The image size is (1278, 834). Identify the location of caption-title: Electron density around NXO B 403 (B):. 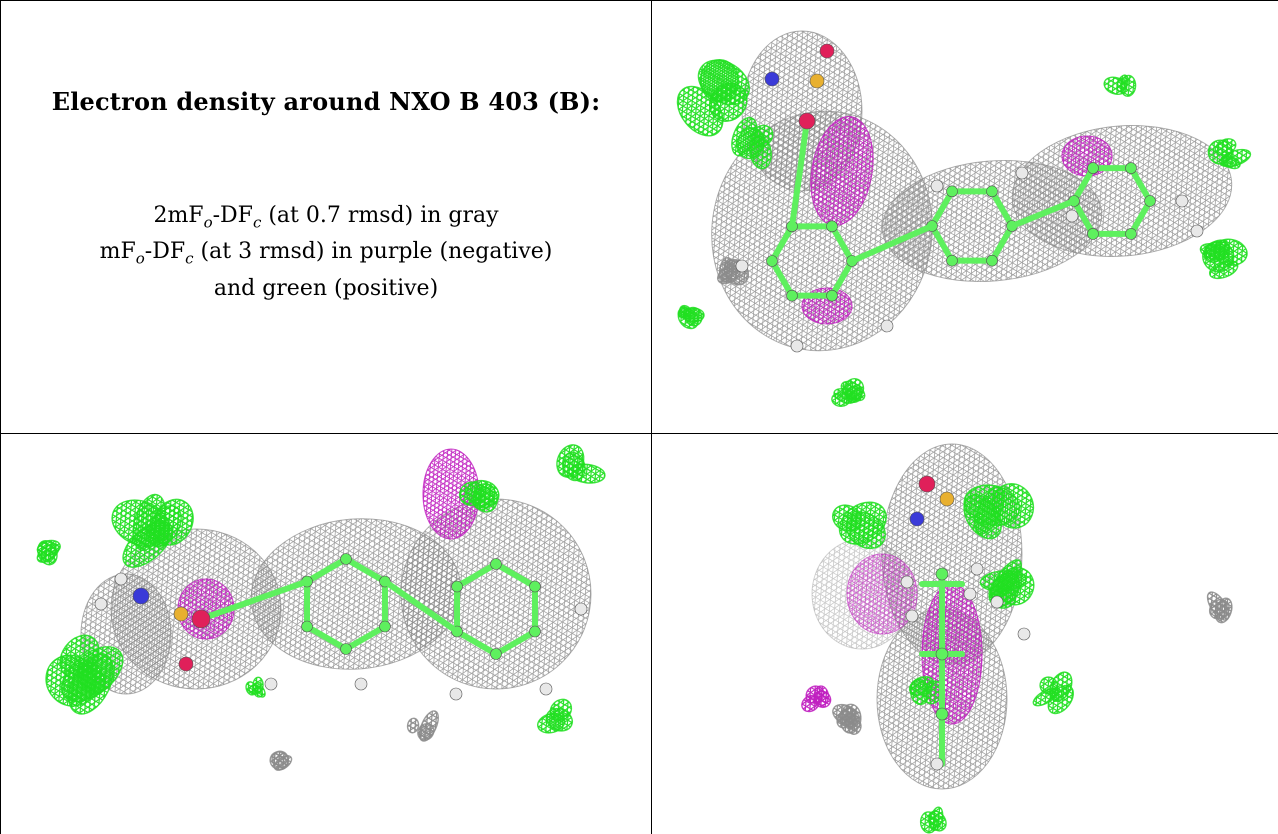
(326, 101).